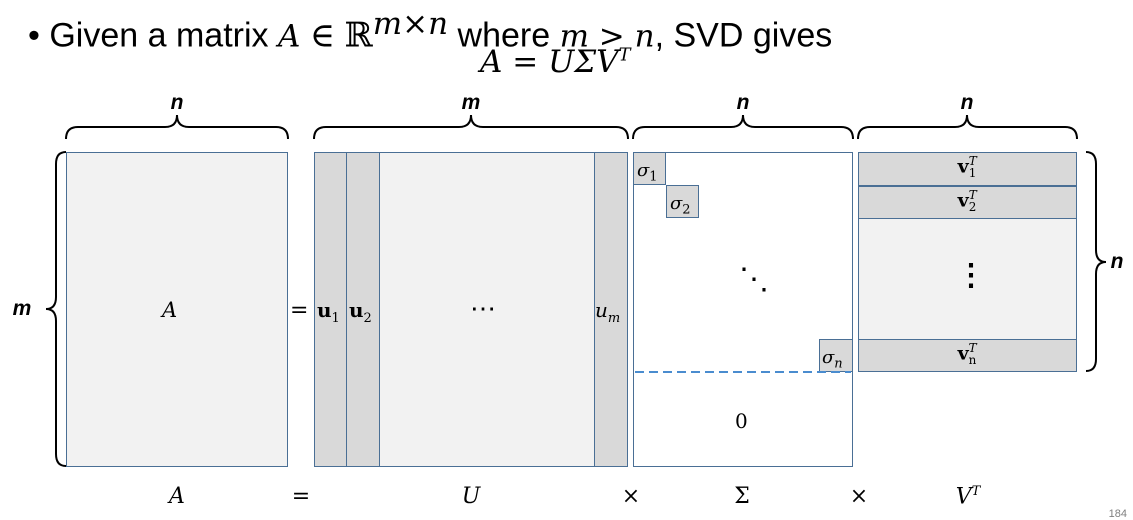  Describe the element at coordinates (301, 496) in the screenshot. I see `bottom-label-eq: =` at that location.